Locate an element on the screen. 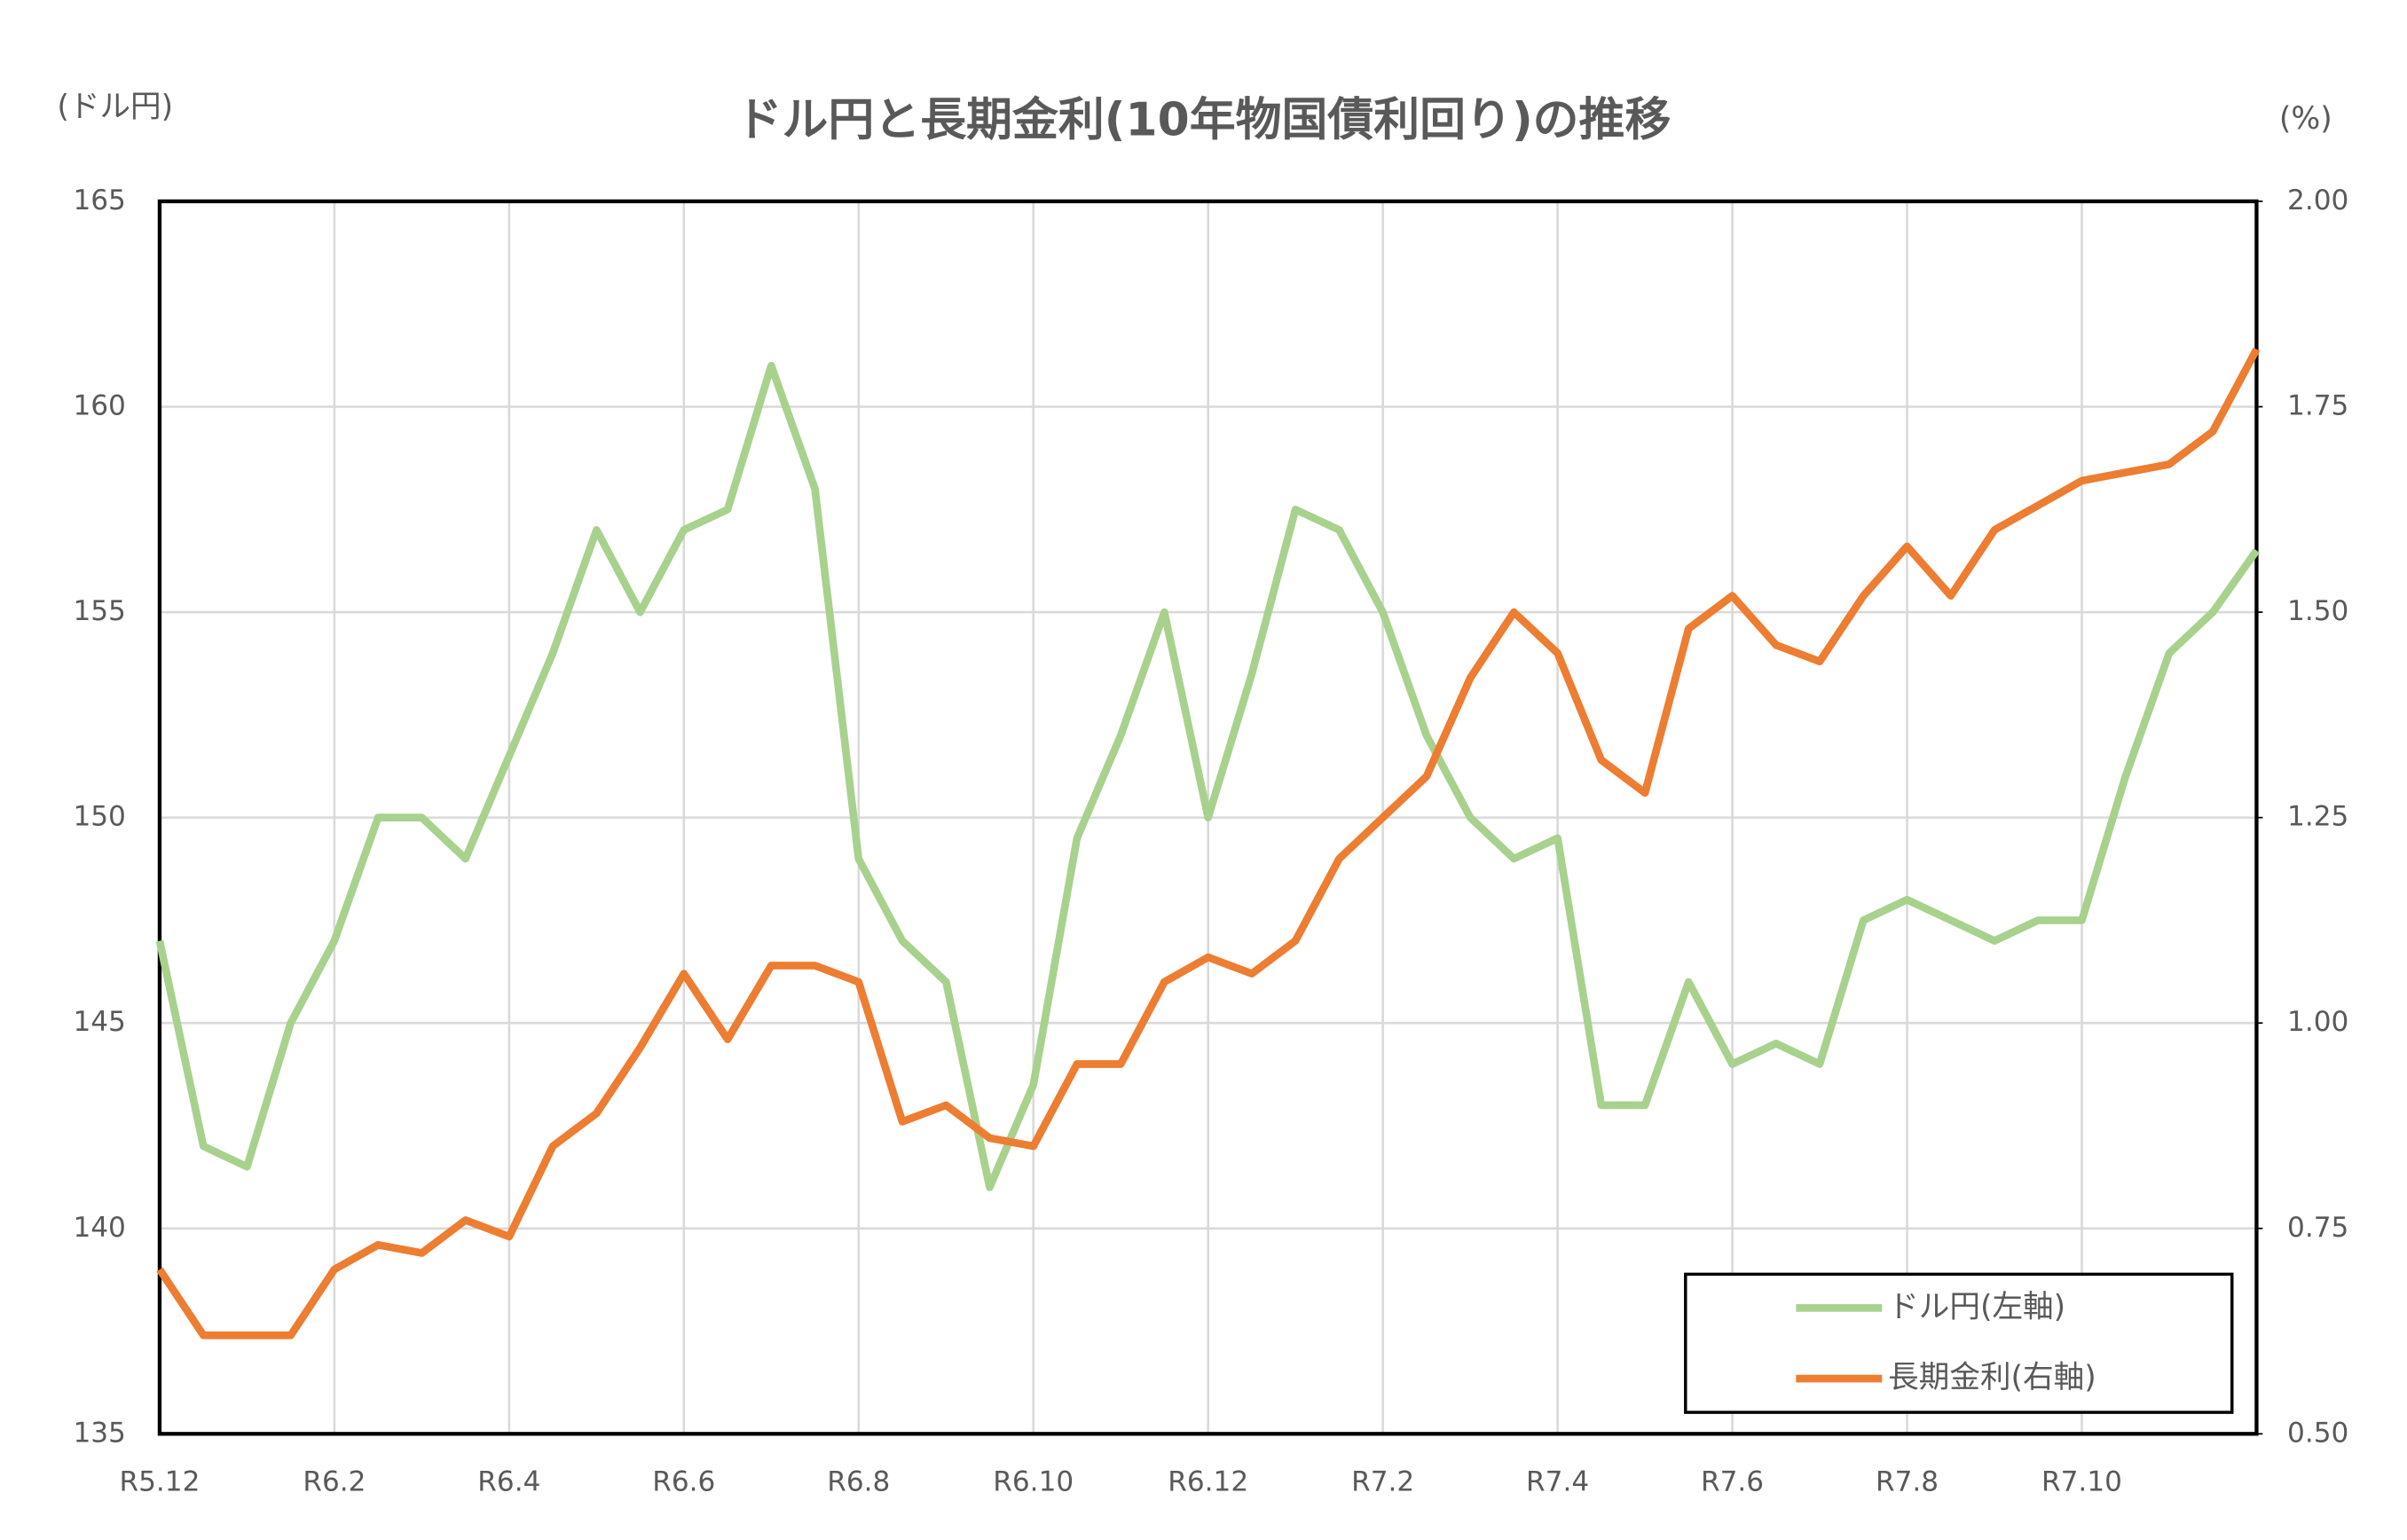 The height and width of the screenshot is (1540, 2407). y-tick-label: 140 is located at coordinates (99, 1228).